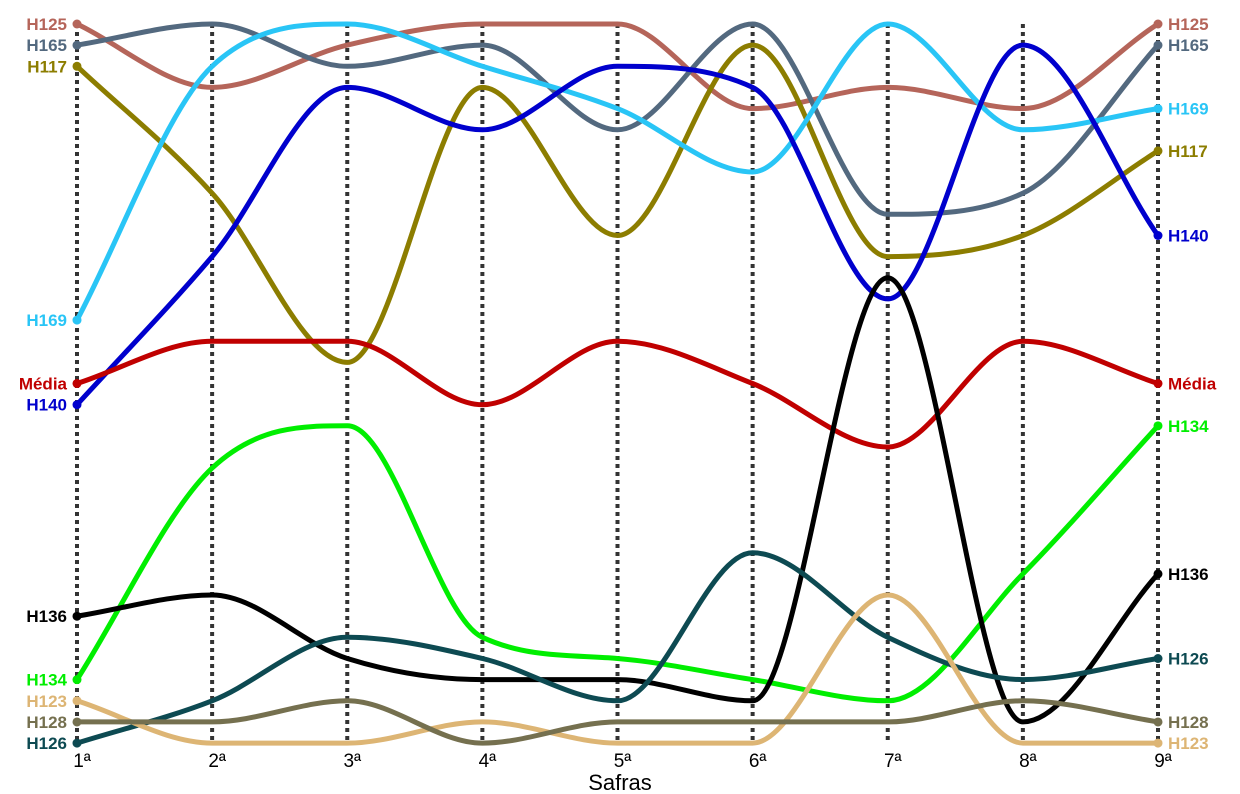  Describe the element at coordinates (488, 761) in the screenshot. I see `x-tick-4: 4ª` at that location.